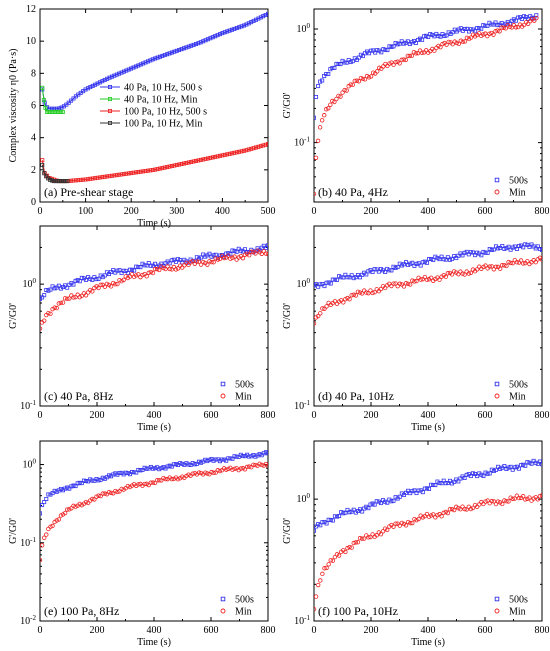 Image resolution: width=550 pixels, height=651 pixels. Describe the element at coordinates (154, 415) in the screenshot. I see `x-tick-label: 400` at that location.